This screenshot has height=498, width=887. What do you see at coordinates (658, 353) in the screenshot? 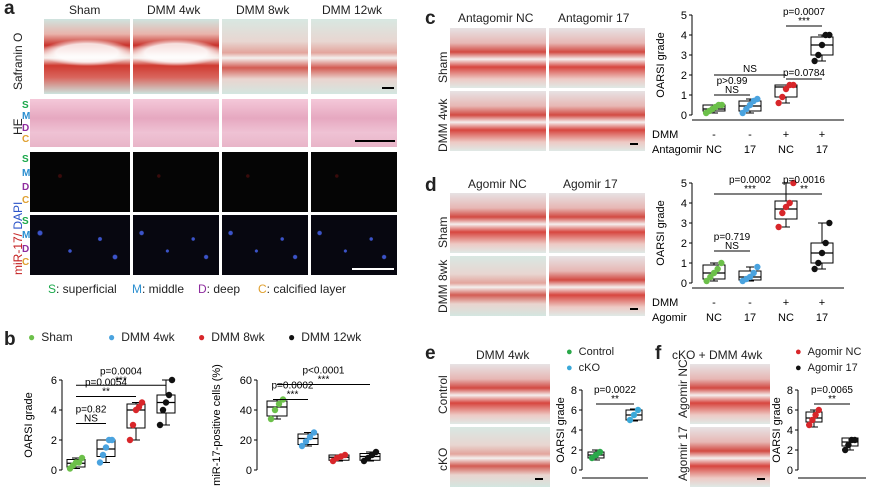
I see `panel-f-label: f` at bounding box center [658, 353].